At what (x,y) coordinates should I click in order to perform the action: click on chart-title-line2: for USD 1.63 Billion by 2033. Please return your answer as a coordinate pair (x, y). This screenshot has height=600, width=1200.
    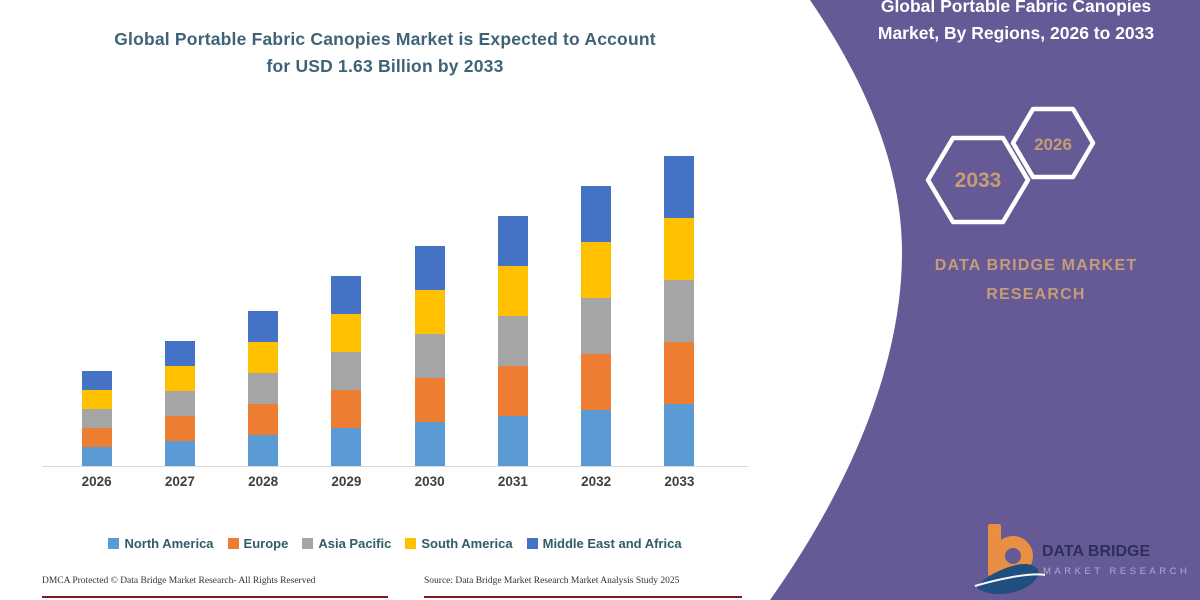
    Looking at the image, I should click on (385, 66).